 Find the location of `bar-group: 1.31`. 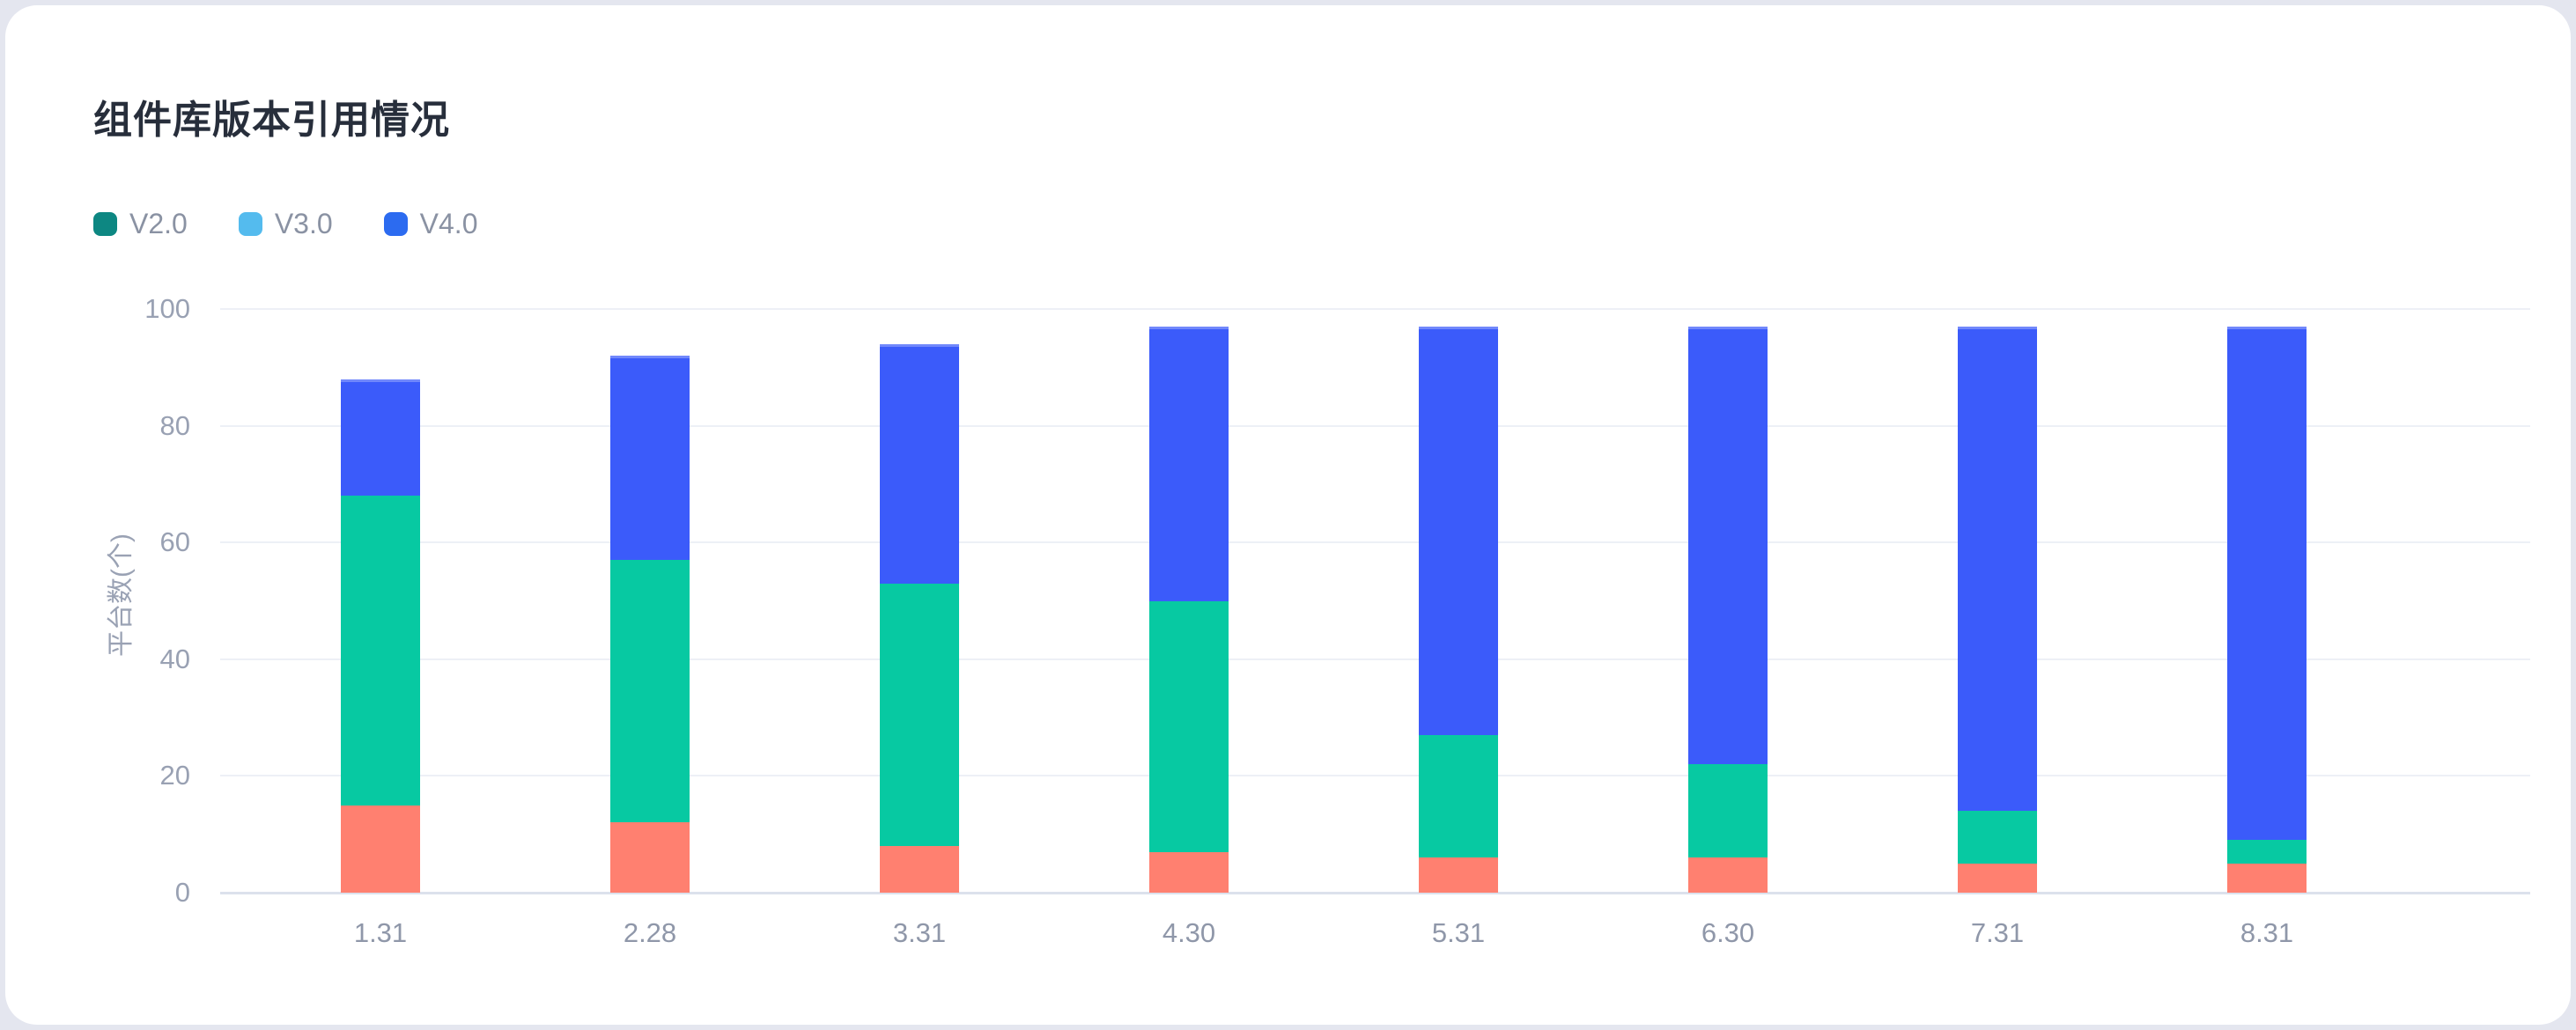

bar-group: 1.31 is located at coordinates (380, 628).